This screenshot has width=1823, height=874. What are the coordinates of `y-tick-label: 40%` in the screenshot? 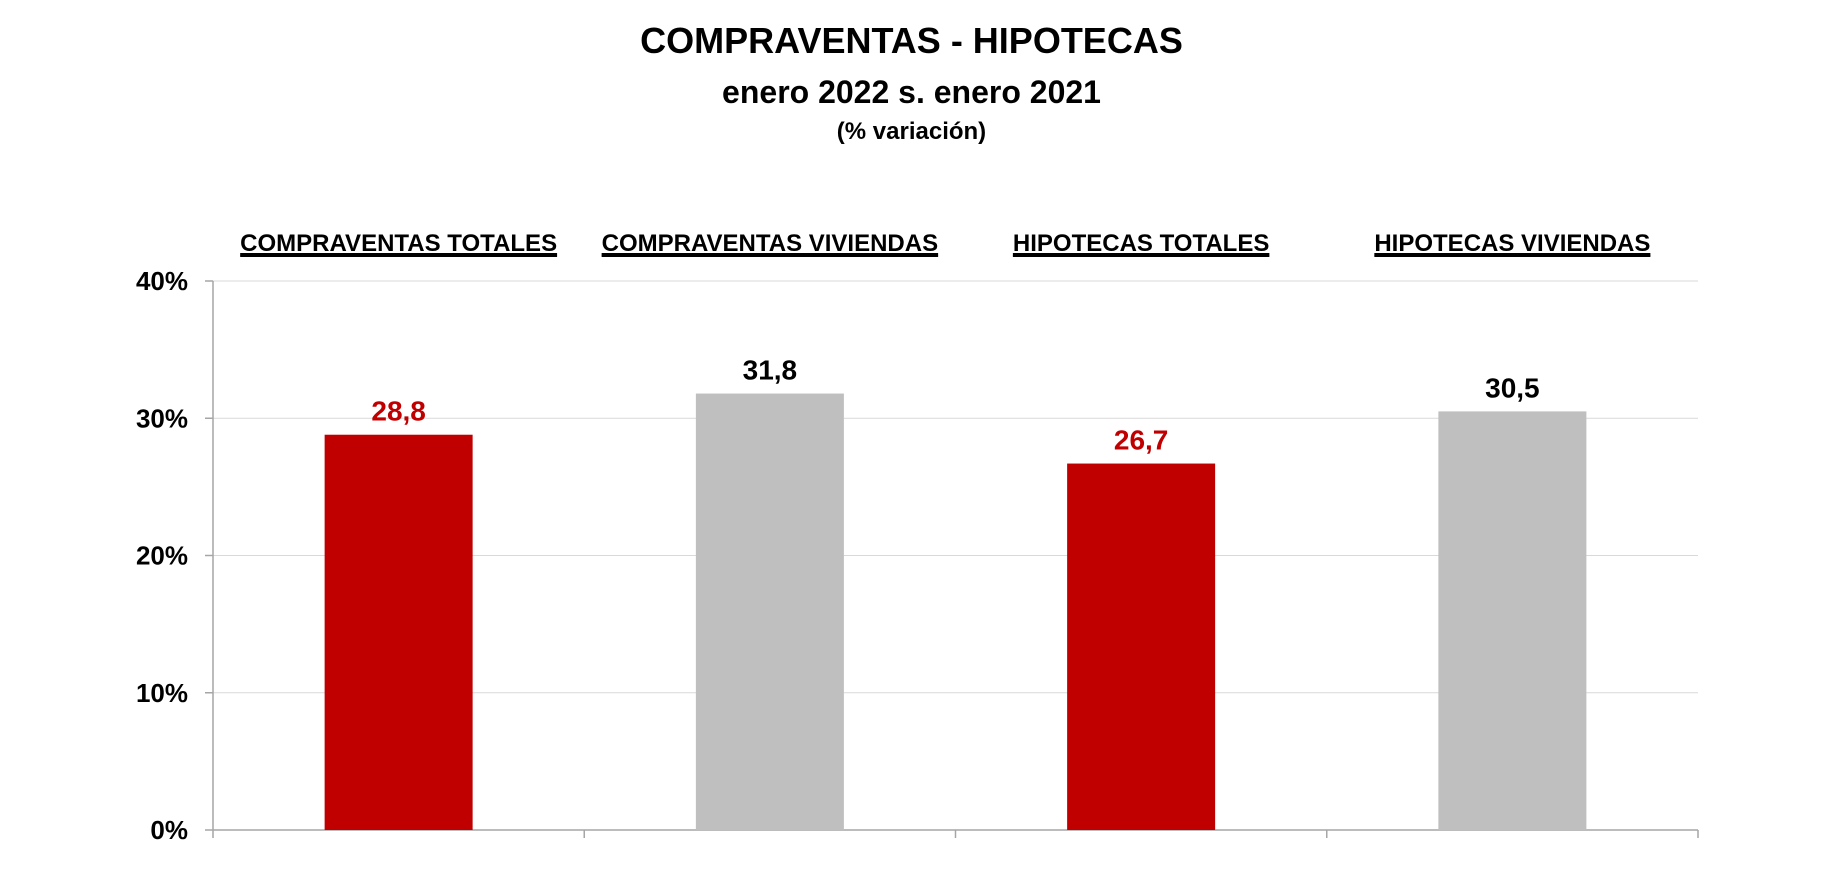 It's located at (162, 281).